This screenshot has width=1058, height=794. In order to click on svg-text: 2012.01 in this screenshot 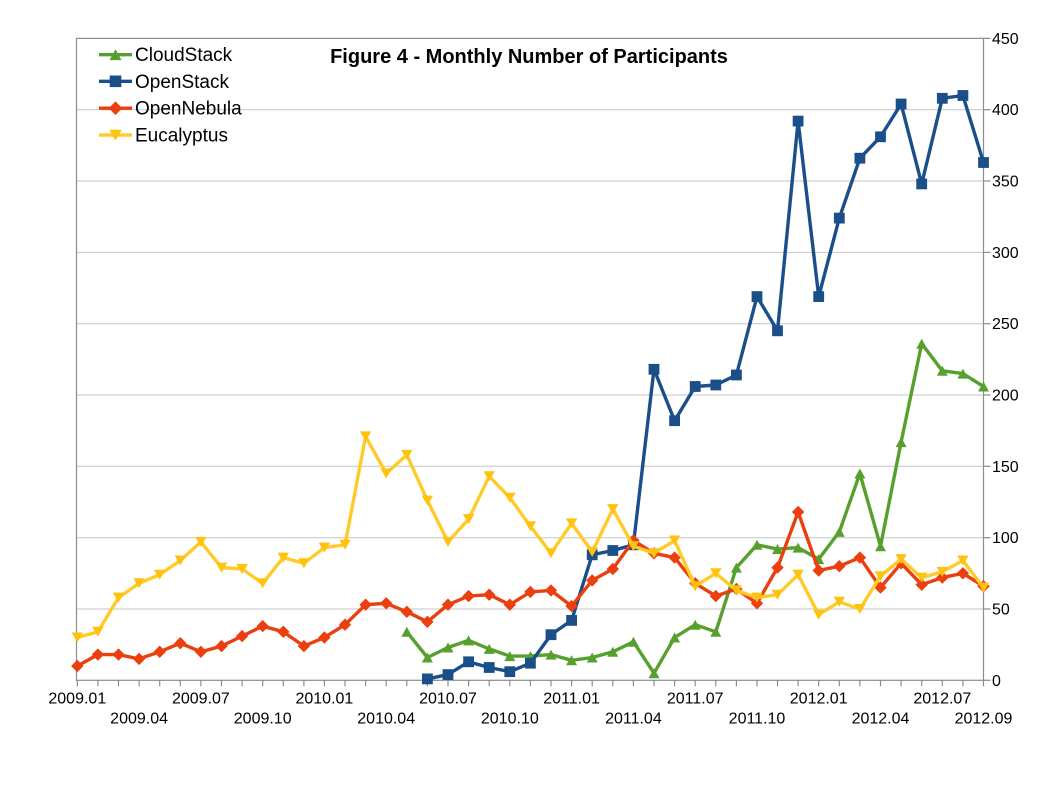, I will do `click(819, 699)`.